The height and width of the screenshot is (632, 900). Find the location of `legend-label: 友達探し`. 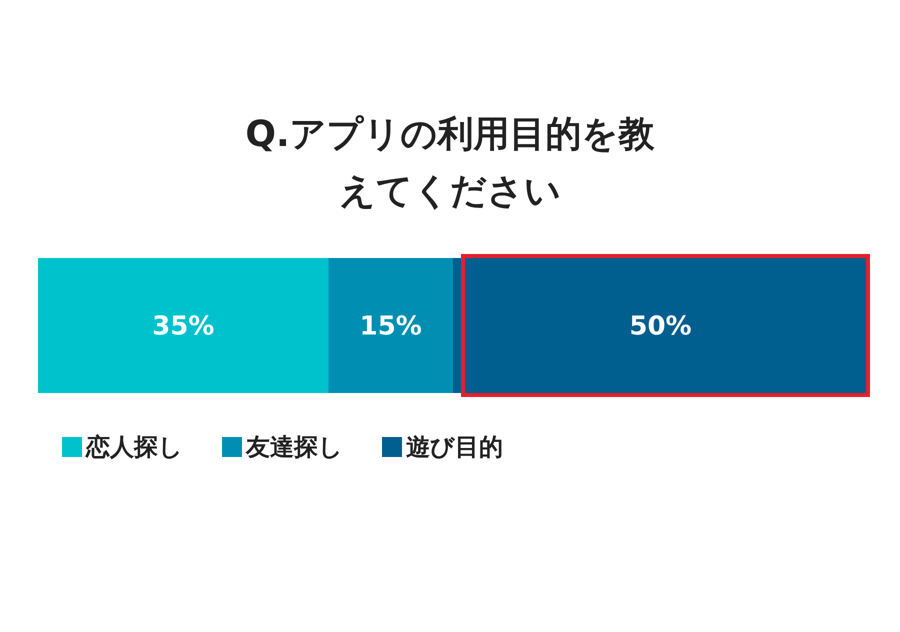

legend-label: 友達探し is located at coordinates (294, 447).